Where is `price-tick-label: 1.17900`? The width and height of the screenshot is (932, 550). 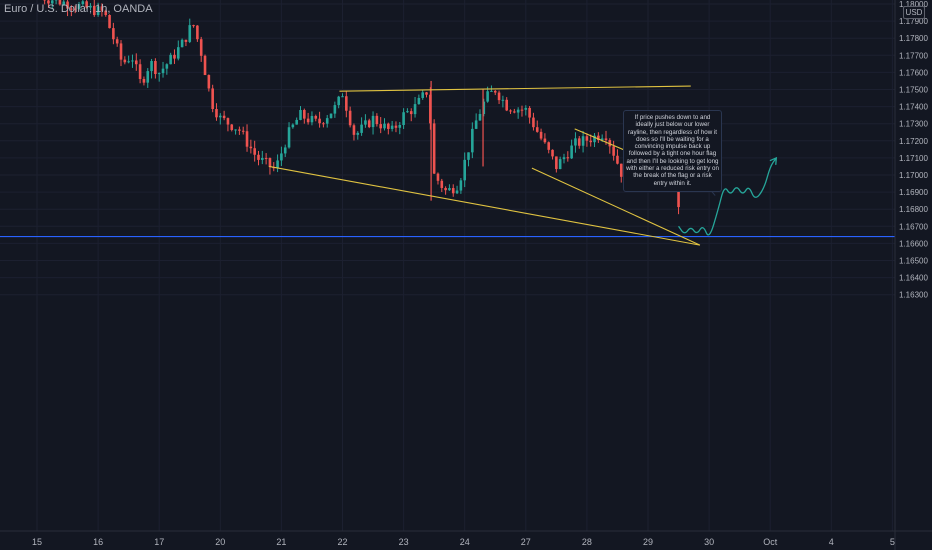
price-tick-label: 1.17900 is located at coordinates (913, 21).